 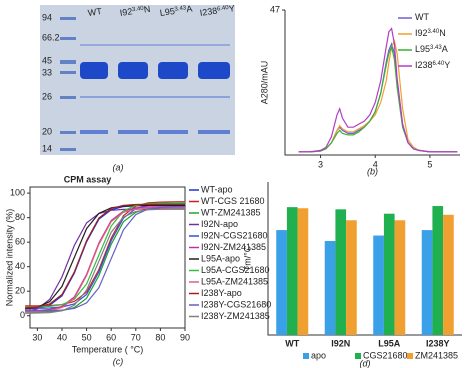 What do you see at coordinates (221, 293) in the screenshot?
I see `legend-label: I238Y-apo` at bounding box center [221, 293].